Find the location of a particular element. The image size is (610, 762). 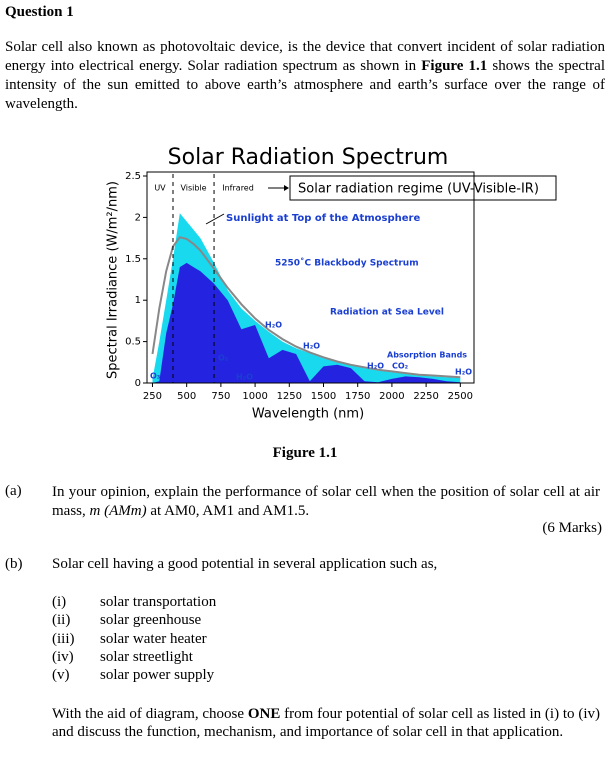

item-text: solar power supply is located at coordinates (157, 675).